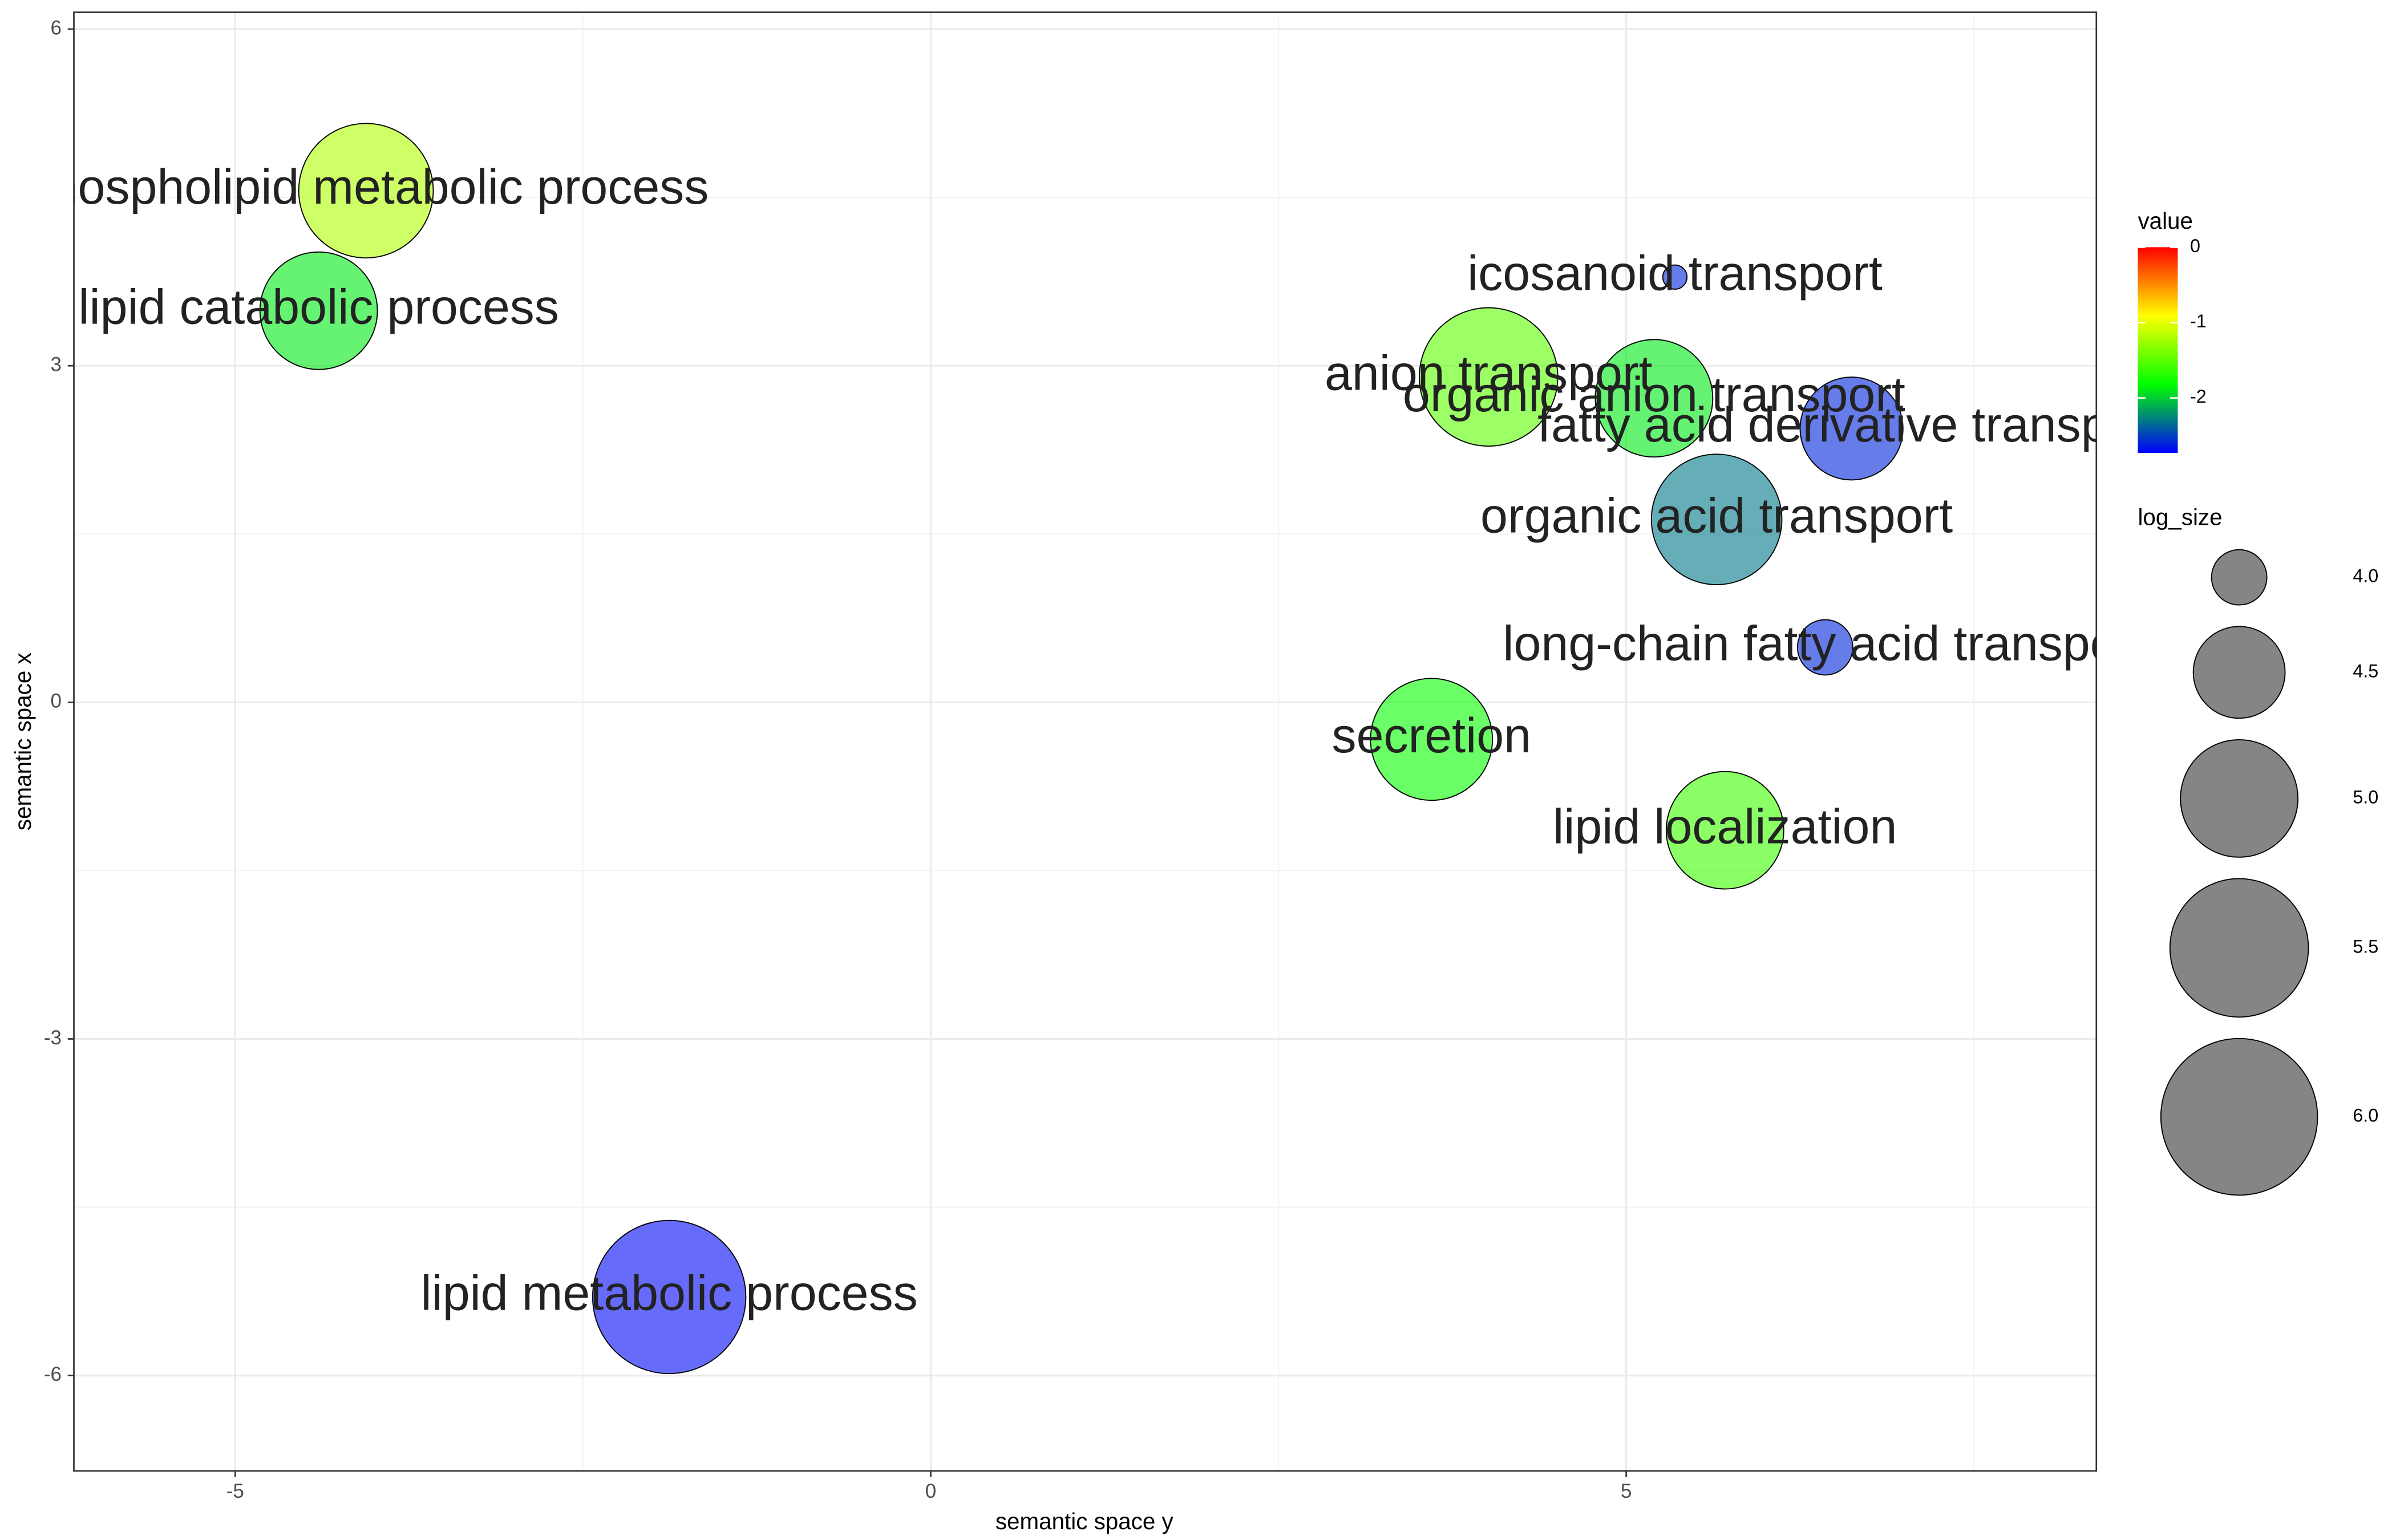  I want to click on colorbar-label: -1, so click(2198, 321).